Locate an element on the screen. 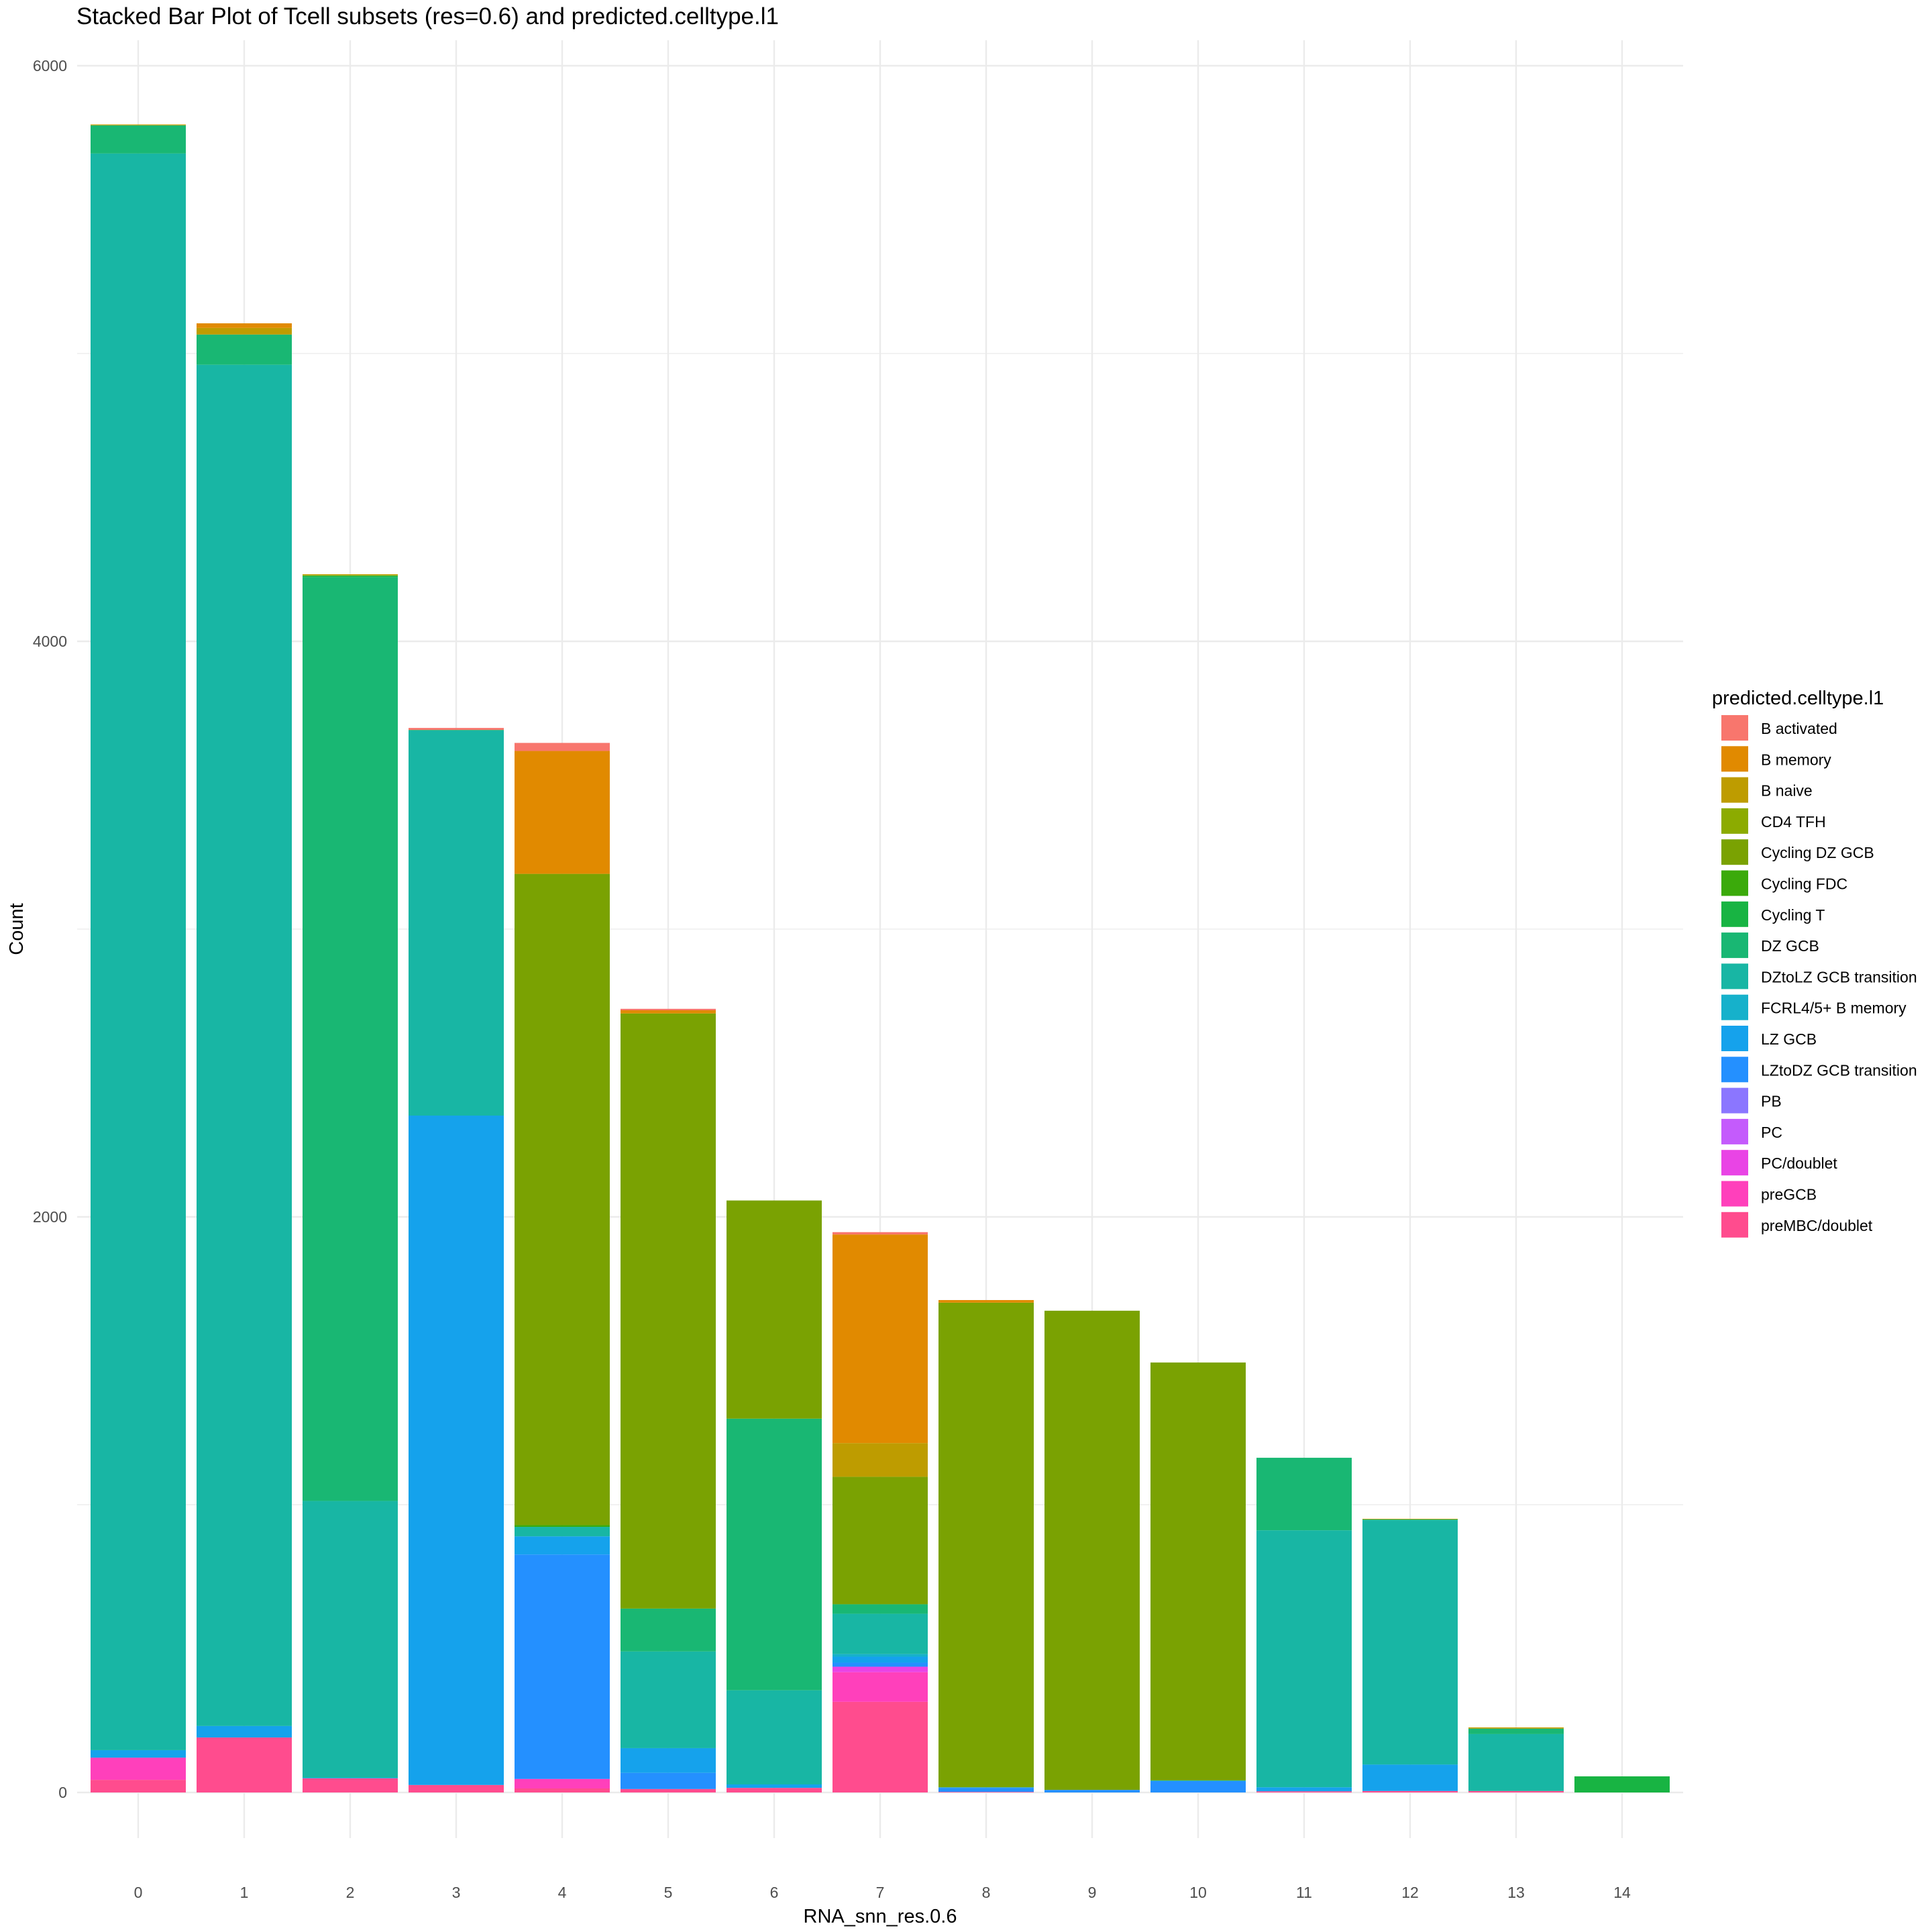 The image size is (1932, 1932). legend-label: B naive is located at coordinates (1787, 791).